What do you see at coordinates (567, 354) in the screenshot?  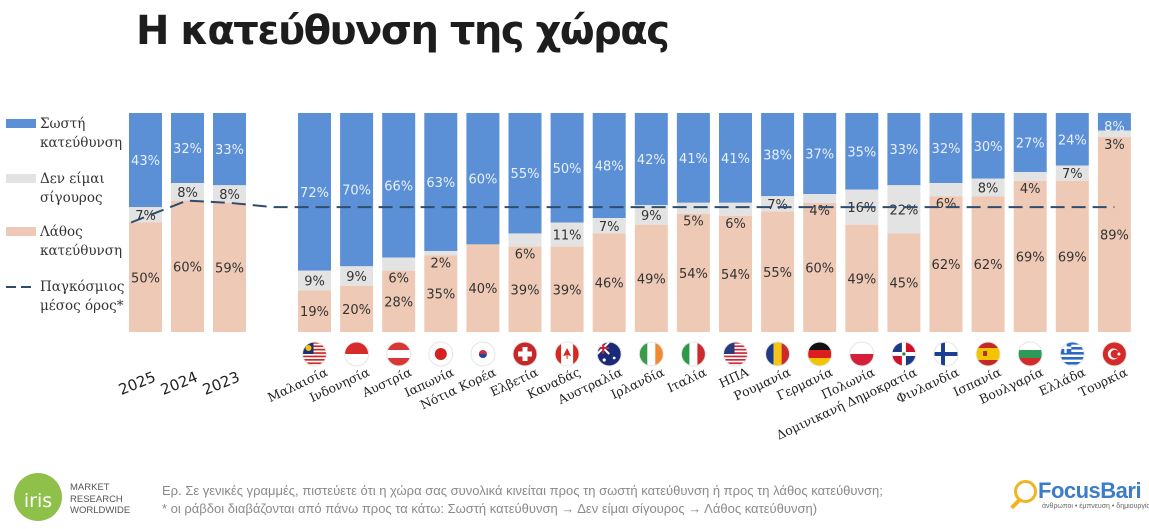 I see `flag-canada-icon` at bounding box center [567, 354].